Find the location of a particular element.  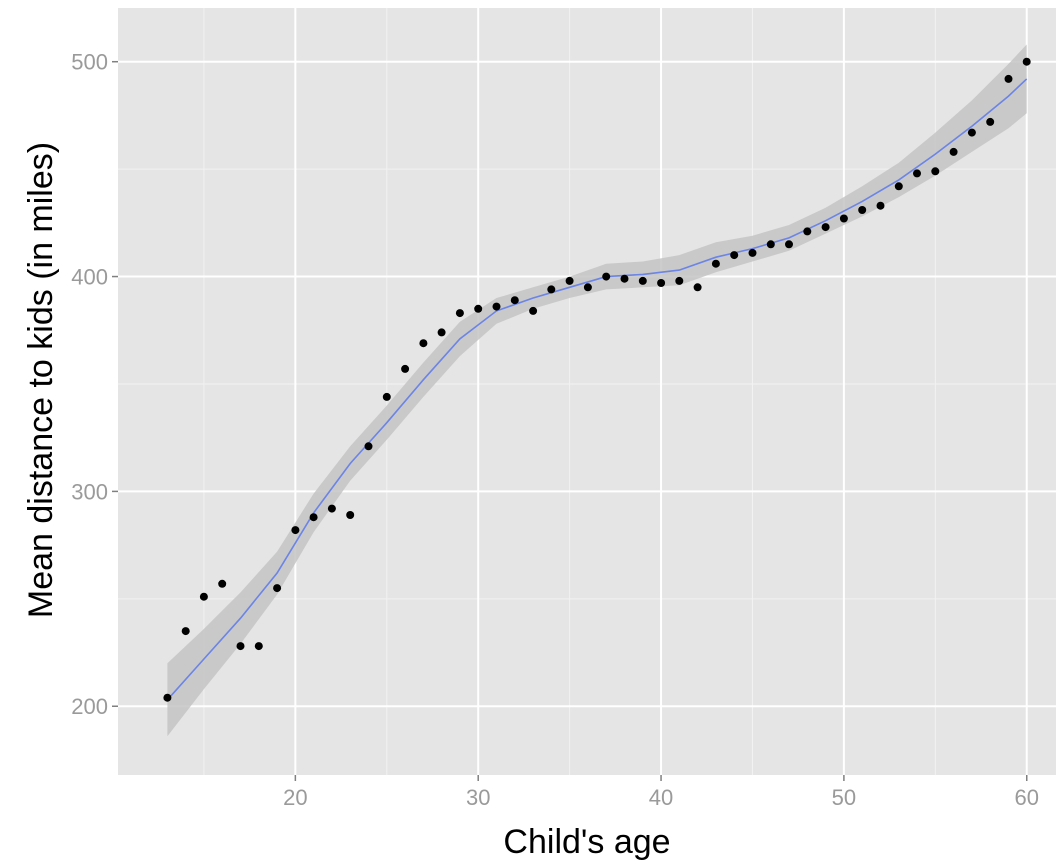

y-axis-title: Mean distance to kids (in miles) is located at coordinates (41, 380).